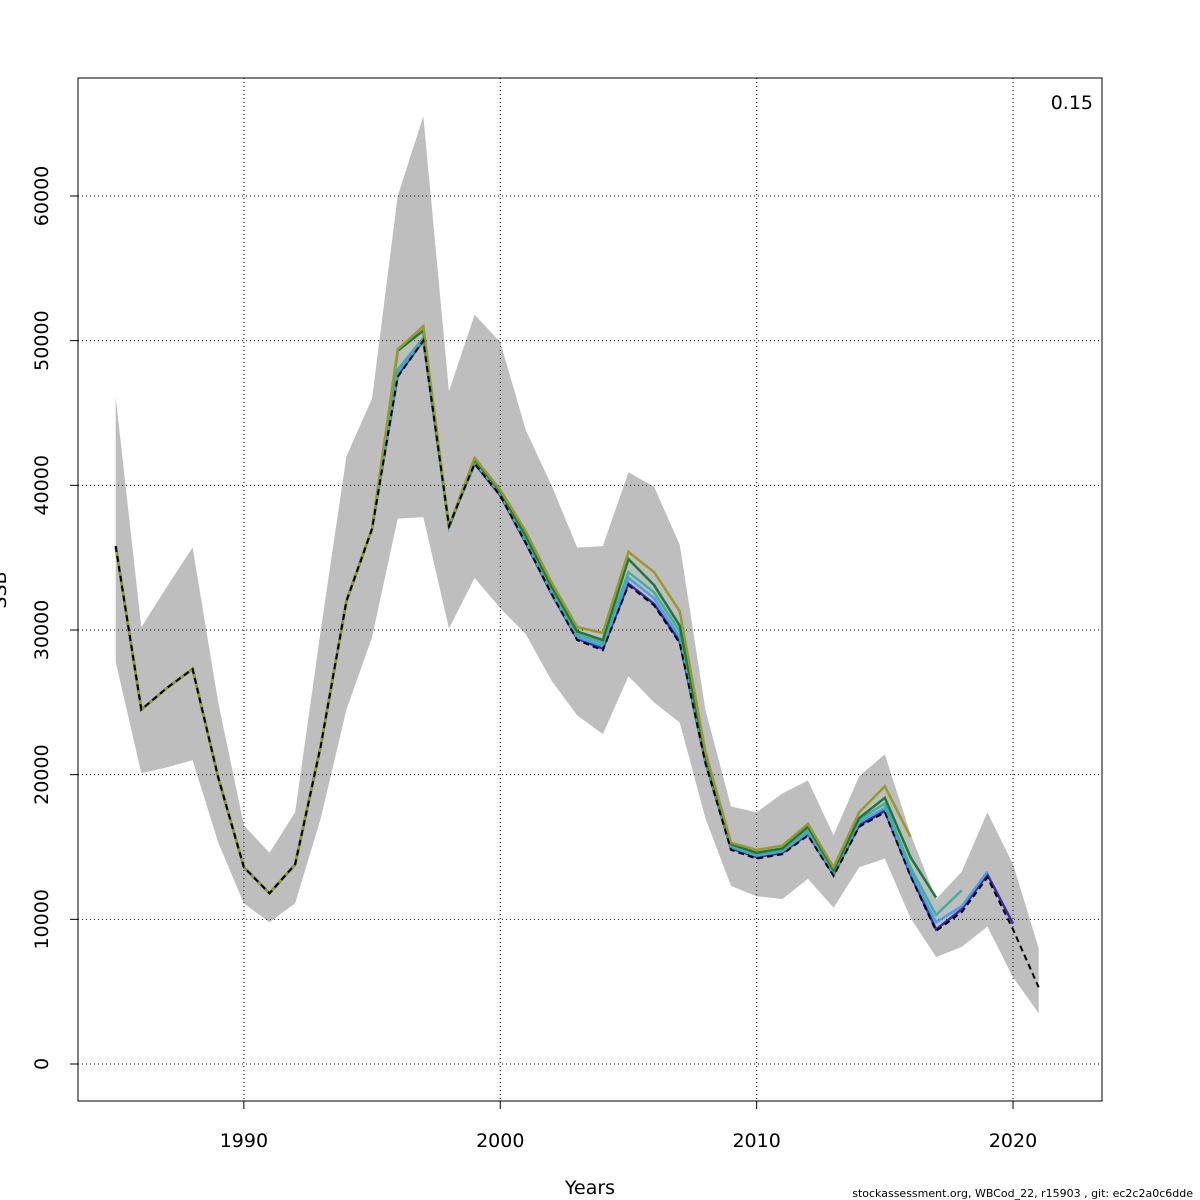 This screenshot has width=1200, height=1200. Describe the element at coordinates (42, 919) in the screenshot. I see `y-tick-label: 10000` at that location.